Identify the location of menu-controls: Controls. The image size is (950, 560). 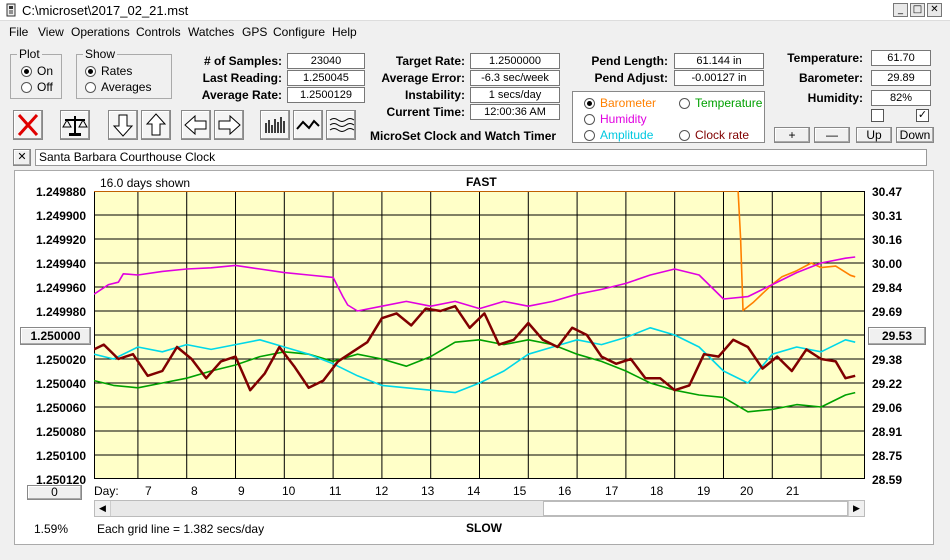
(158, 32).